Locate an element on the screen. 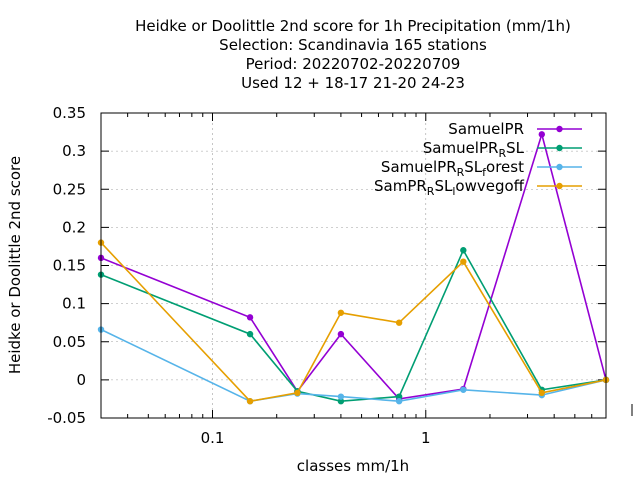 Image resolution: width=640 pixels, height=480 pixels. y-tick-label: 0.2 is located at coordinates (74, 227).